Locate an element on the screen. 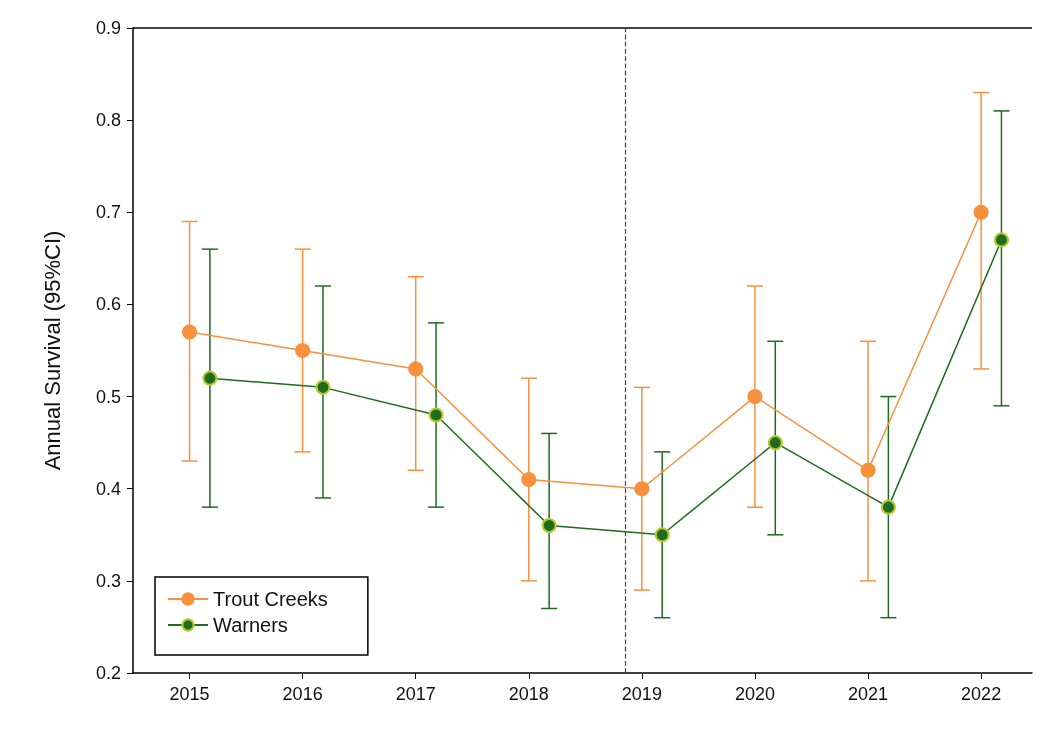 Image resolution: width=1050 pixels, height=731 pixels. y-tick-label: 0.9 is located at coordinates (108, 28).